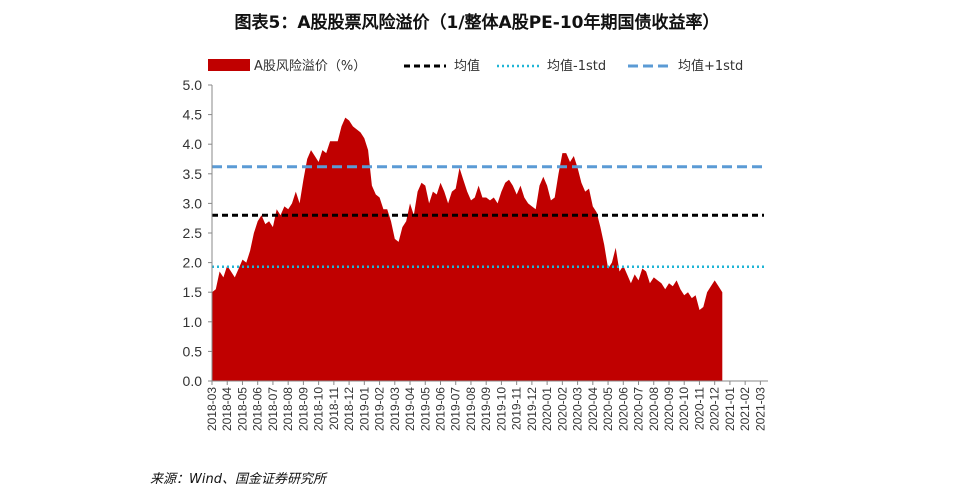 Image resolution: width=954 pixels, height=500 pixels. Describe the element at coordinates (395, 409) in the screenshot. I see `x-tick-label: 2019-03` at that location.